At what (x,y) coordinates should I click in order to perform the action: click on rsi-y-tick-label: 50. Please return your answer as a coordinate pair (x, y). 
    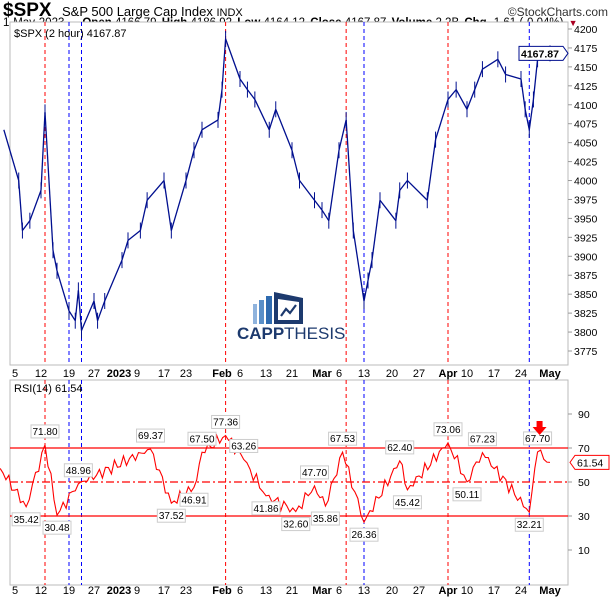
    Looking at the image, I should click on (584, 483).